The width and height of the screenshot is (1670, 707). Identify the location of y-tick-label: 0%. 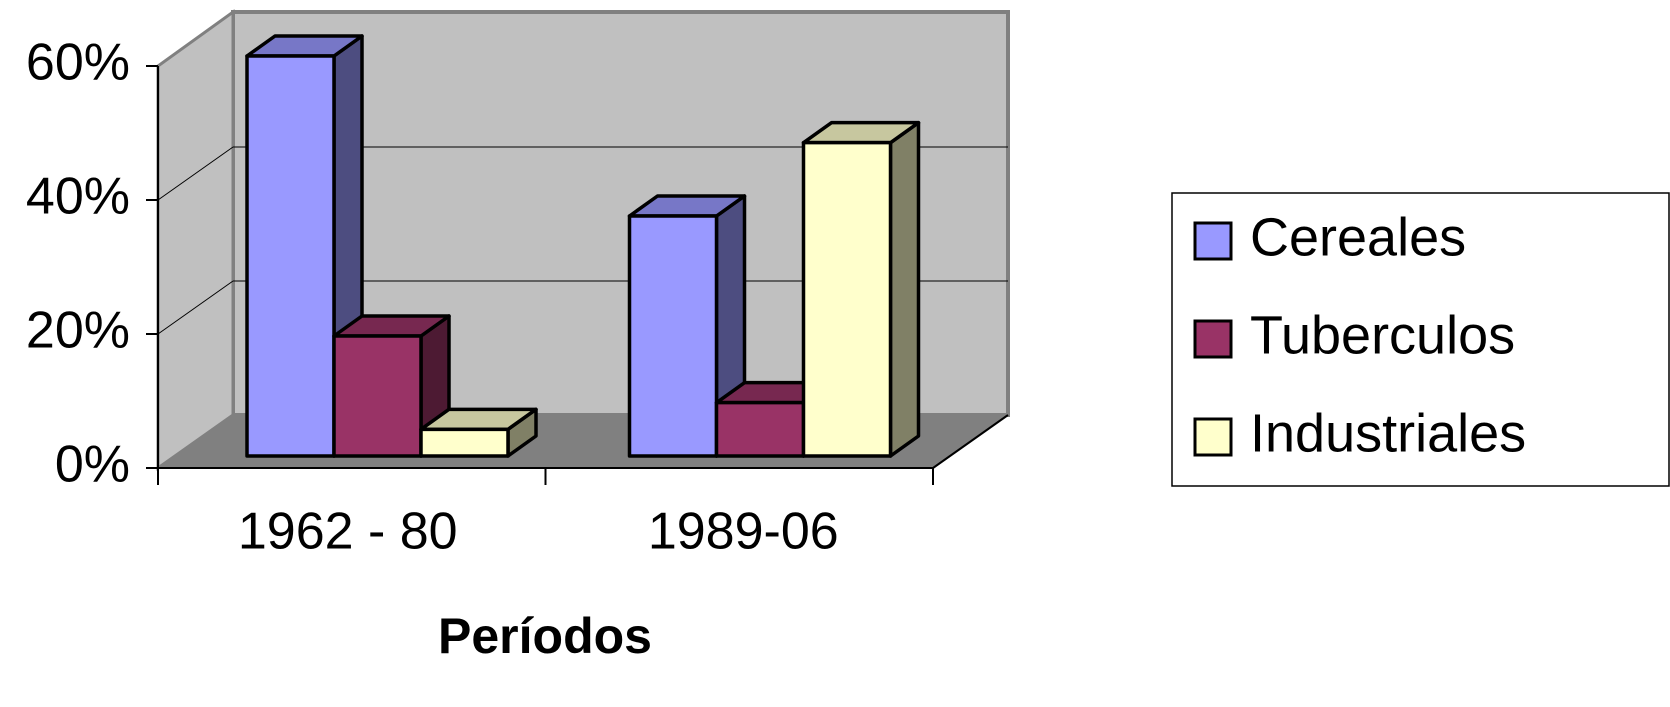
(92, 465).